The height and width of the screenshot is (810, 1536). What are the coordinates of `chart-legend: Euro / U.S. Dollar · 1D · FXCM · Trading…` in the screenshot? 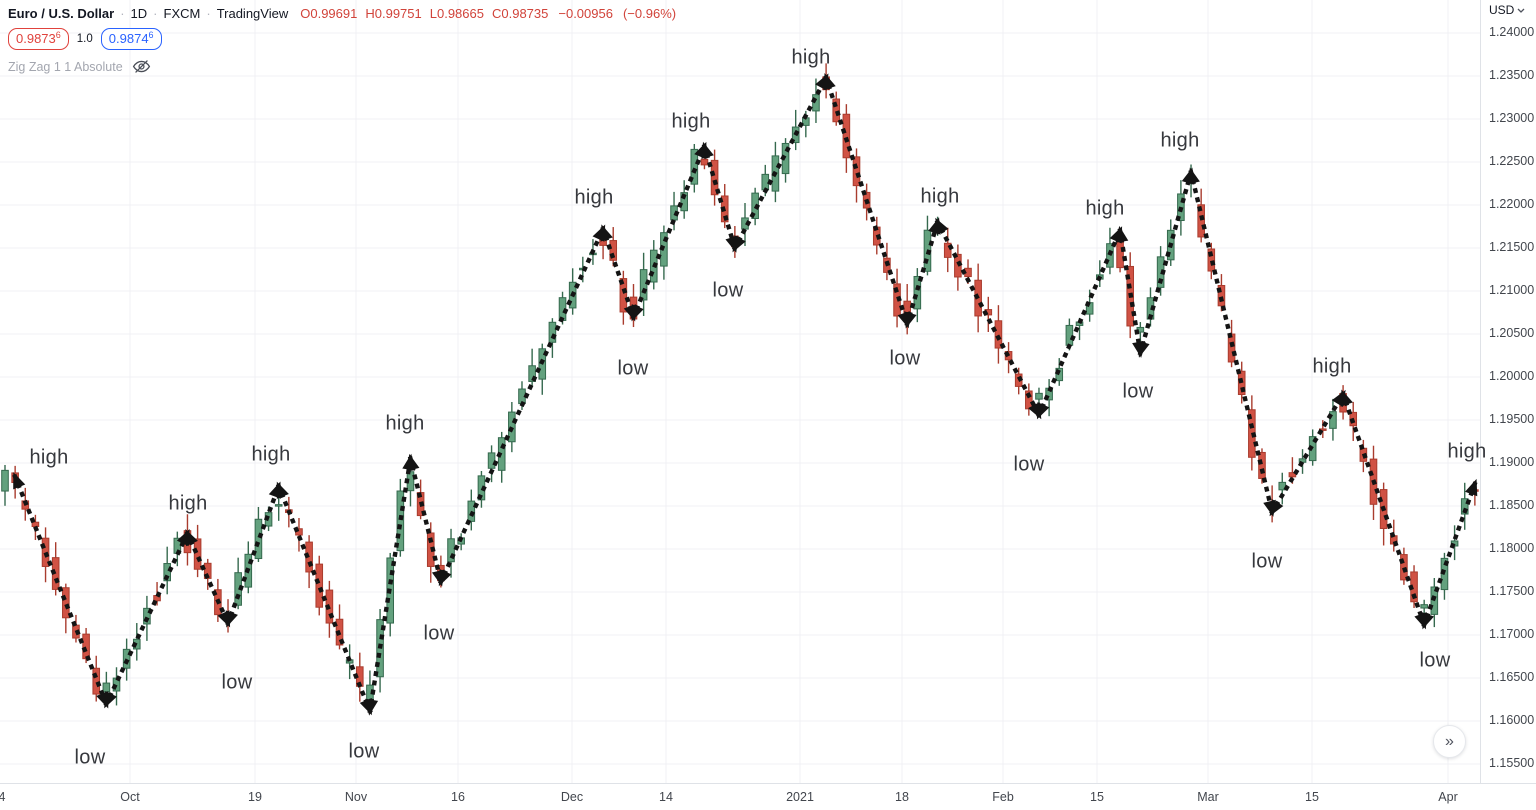 It's located at (342, 40).